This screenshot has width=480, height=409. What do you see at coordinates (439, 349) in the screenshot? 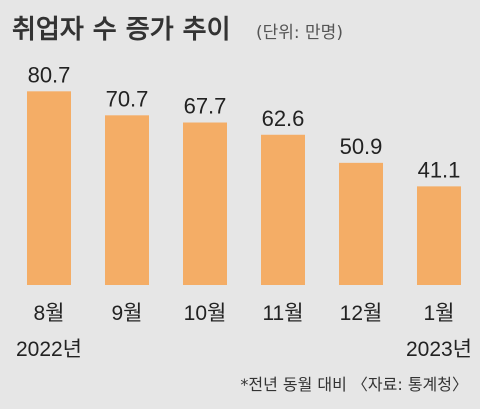
I see `year-label-6: 2023년` at bounding box center [439, 349].